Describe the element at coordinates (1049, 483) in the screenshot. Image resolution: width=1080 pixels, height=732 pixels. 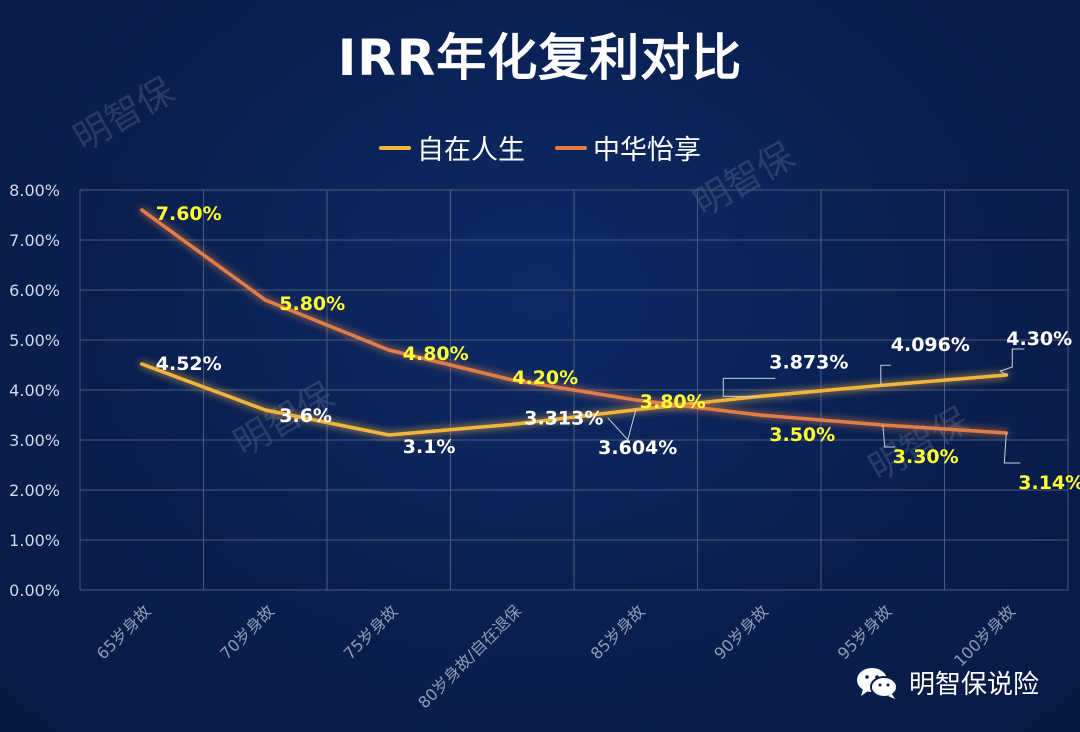
I see `data-label-series-2: 3.14%` at that location.